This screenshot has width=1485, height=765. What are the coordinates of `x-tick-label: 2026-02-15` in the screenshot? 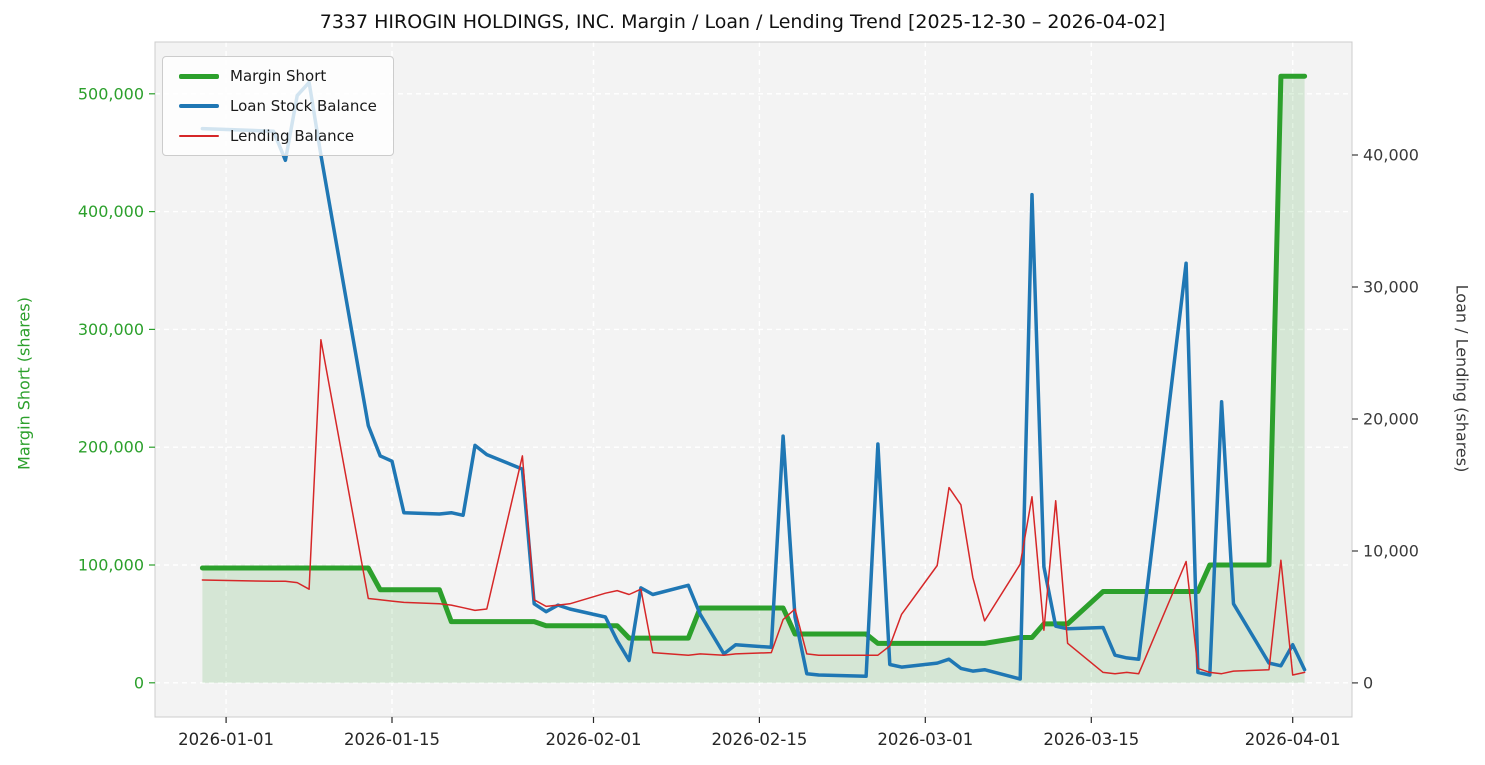 It's located at (759, 739).